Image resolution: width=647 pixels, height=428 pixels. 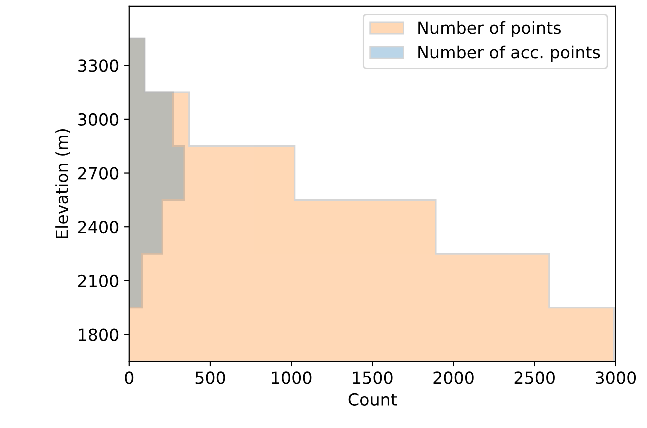 I want to click on x-tick-label: 1000, so click(x=292, y=378).